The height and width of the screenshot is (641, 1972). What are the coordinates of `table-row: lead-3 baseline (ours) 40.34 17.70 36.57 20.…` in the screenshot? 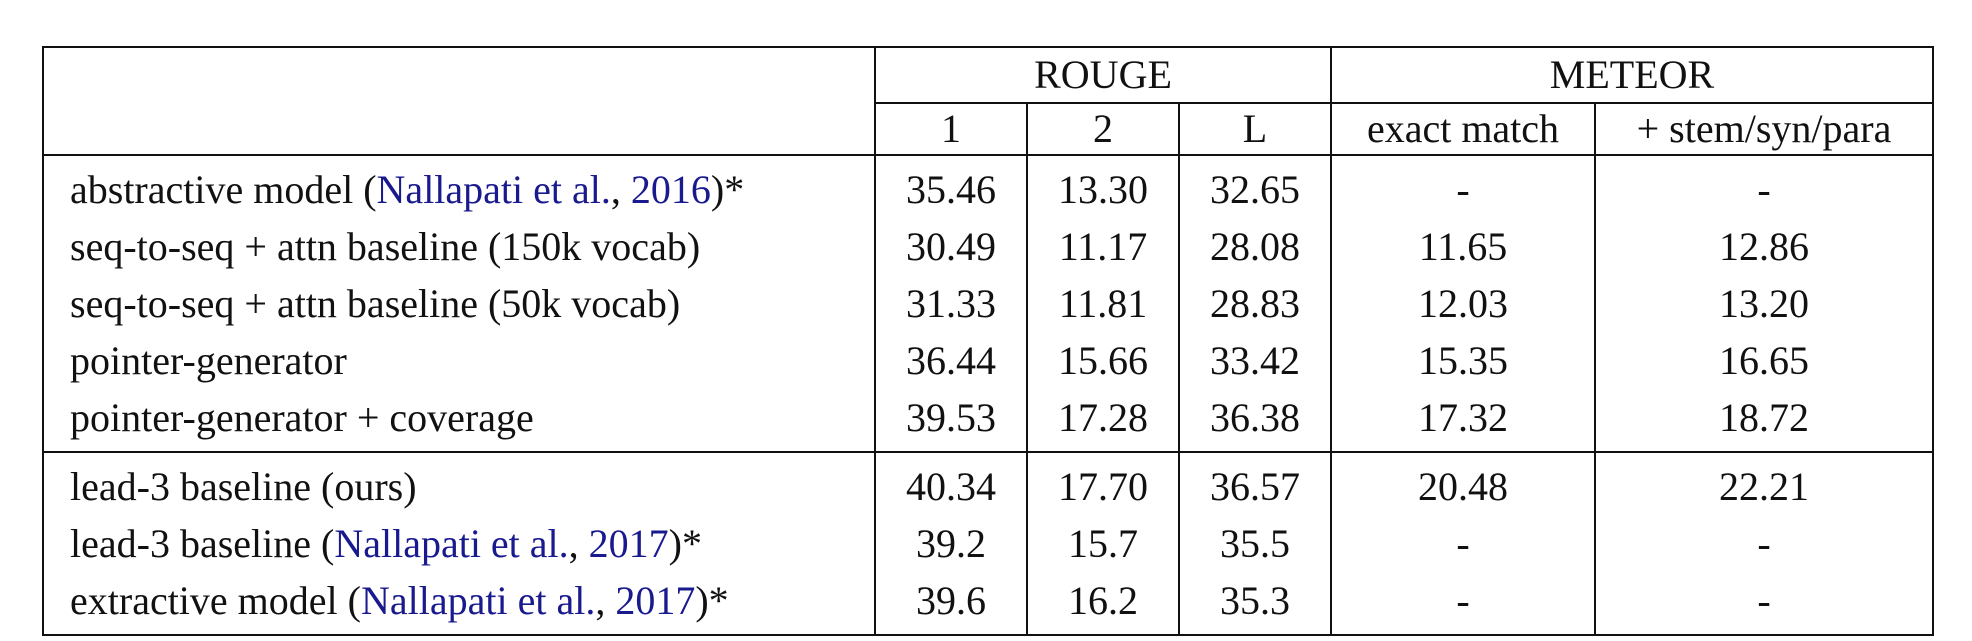 It's located at (988, 483).